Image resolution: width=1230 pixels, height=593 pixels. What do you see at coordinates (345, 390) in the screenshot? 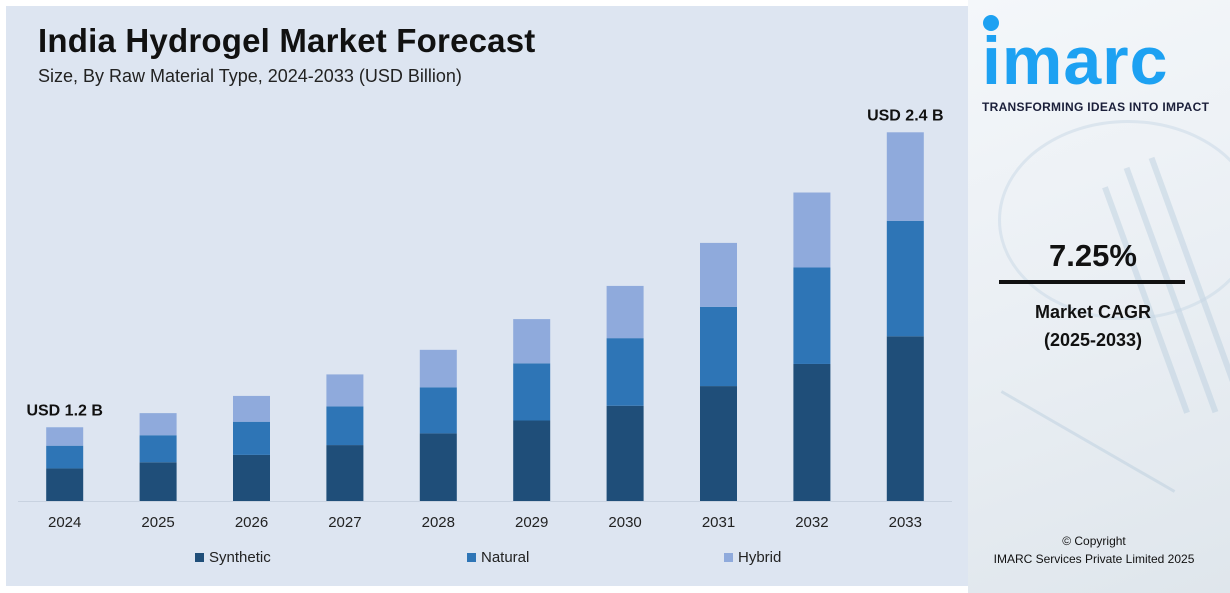
I see `bar-hybrid-2027` at bounding box center [345, 390].